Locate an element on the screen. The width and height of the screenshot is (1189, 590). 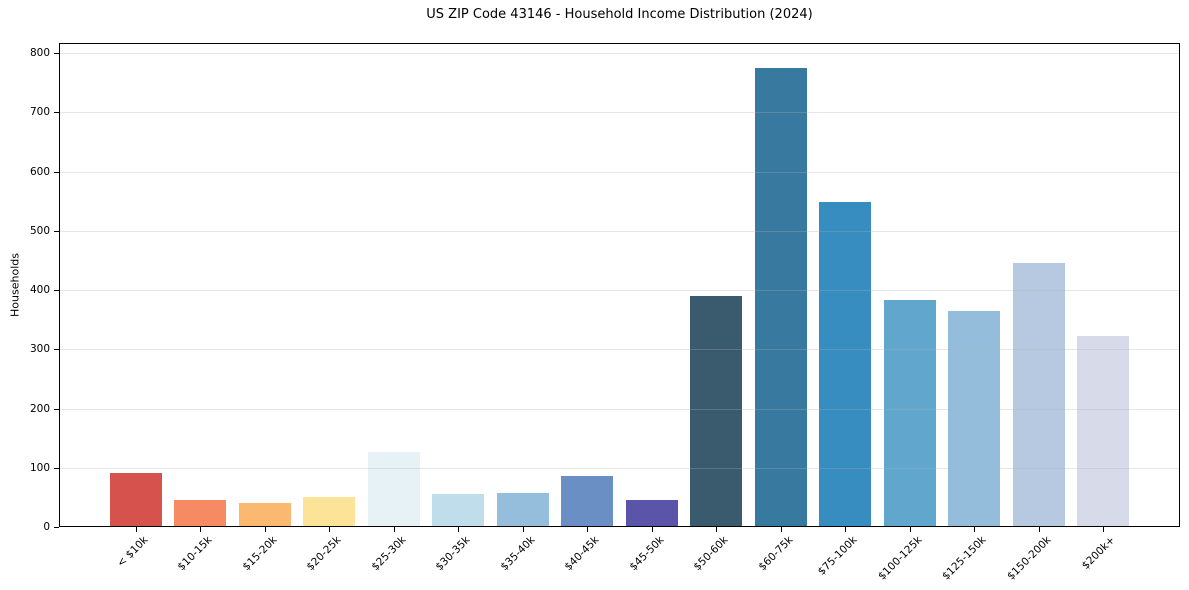
x-tick-label-10: $60-75k is located at coordinates (776, 554).